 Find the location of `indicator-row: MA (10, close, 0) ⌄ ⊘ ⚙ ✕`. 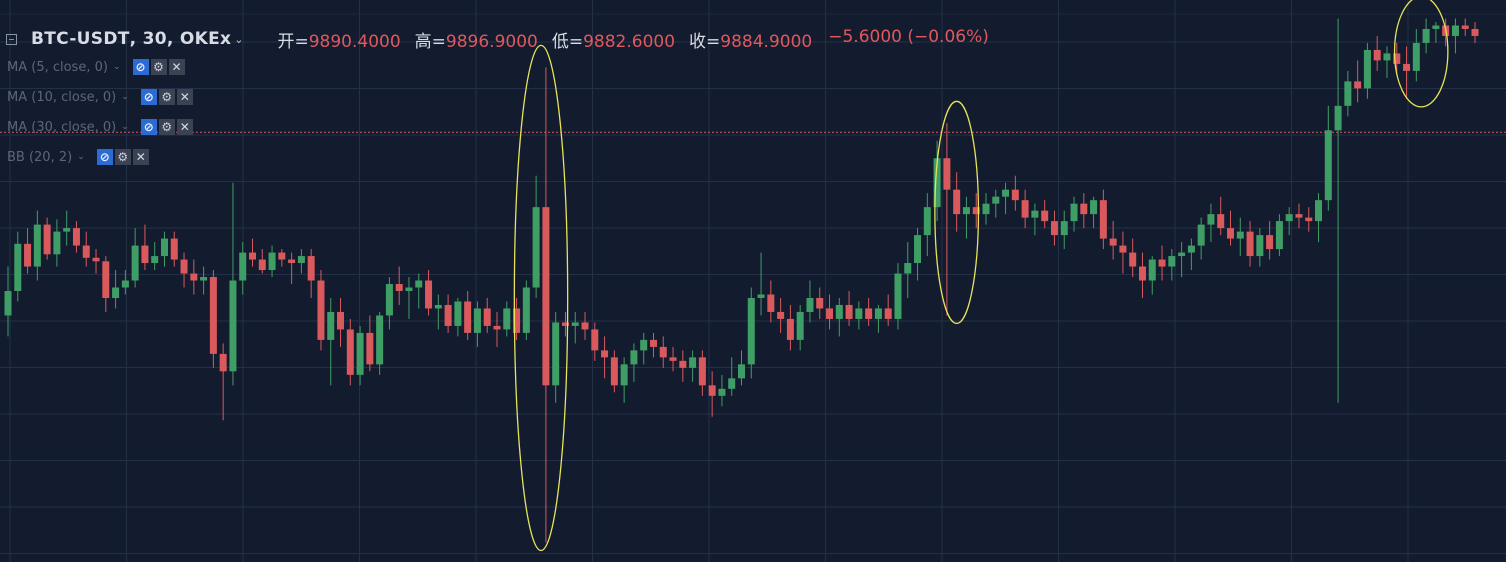

indicator-row: MA (10, close, 0) ⌄ ⊘ ⚙ ✕ is located at coordinates (498, 97).